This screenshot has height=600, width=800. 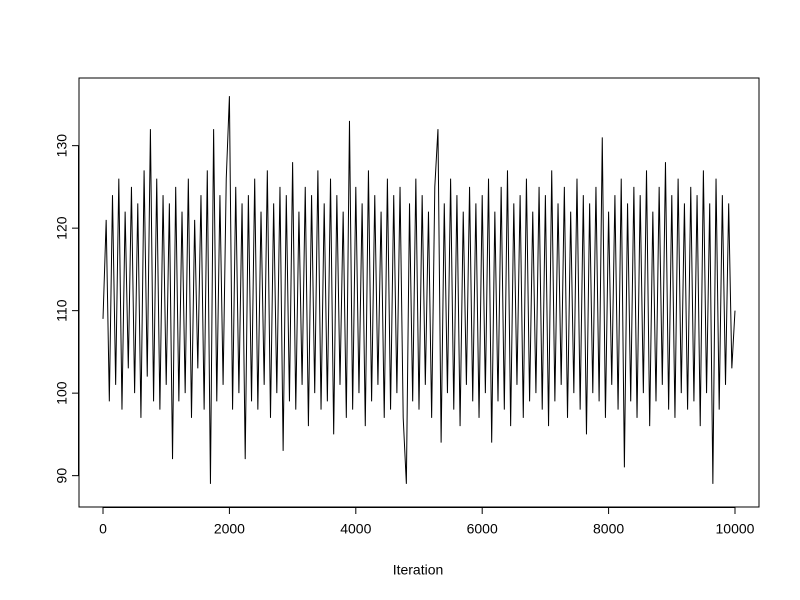 I want to click on x-tick-label: 0, so click(x=103, y=529).